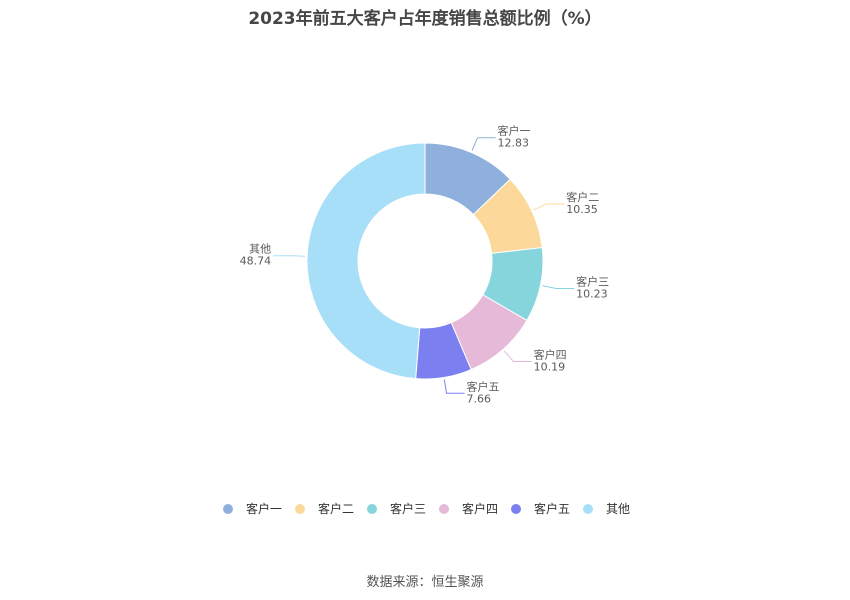 Image resolution: width=850 pixels, height=600 pixels. I want to click on slice-label-value-1: 12.83, so click(514, 143).